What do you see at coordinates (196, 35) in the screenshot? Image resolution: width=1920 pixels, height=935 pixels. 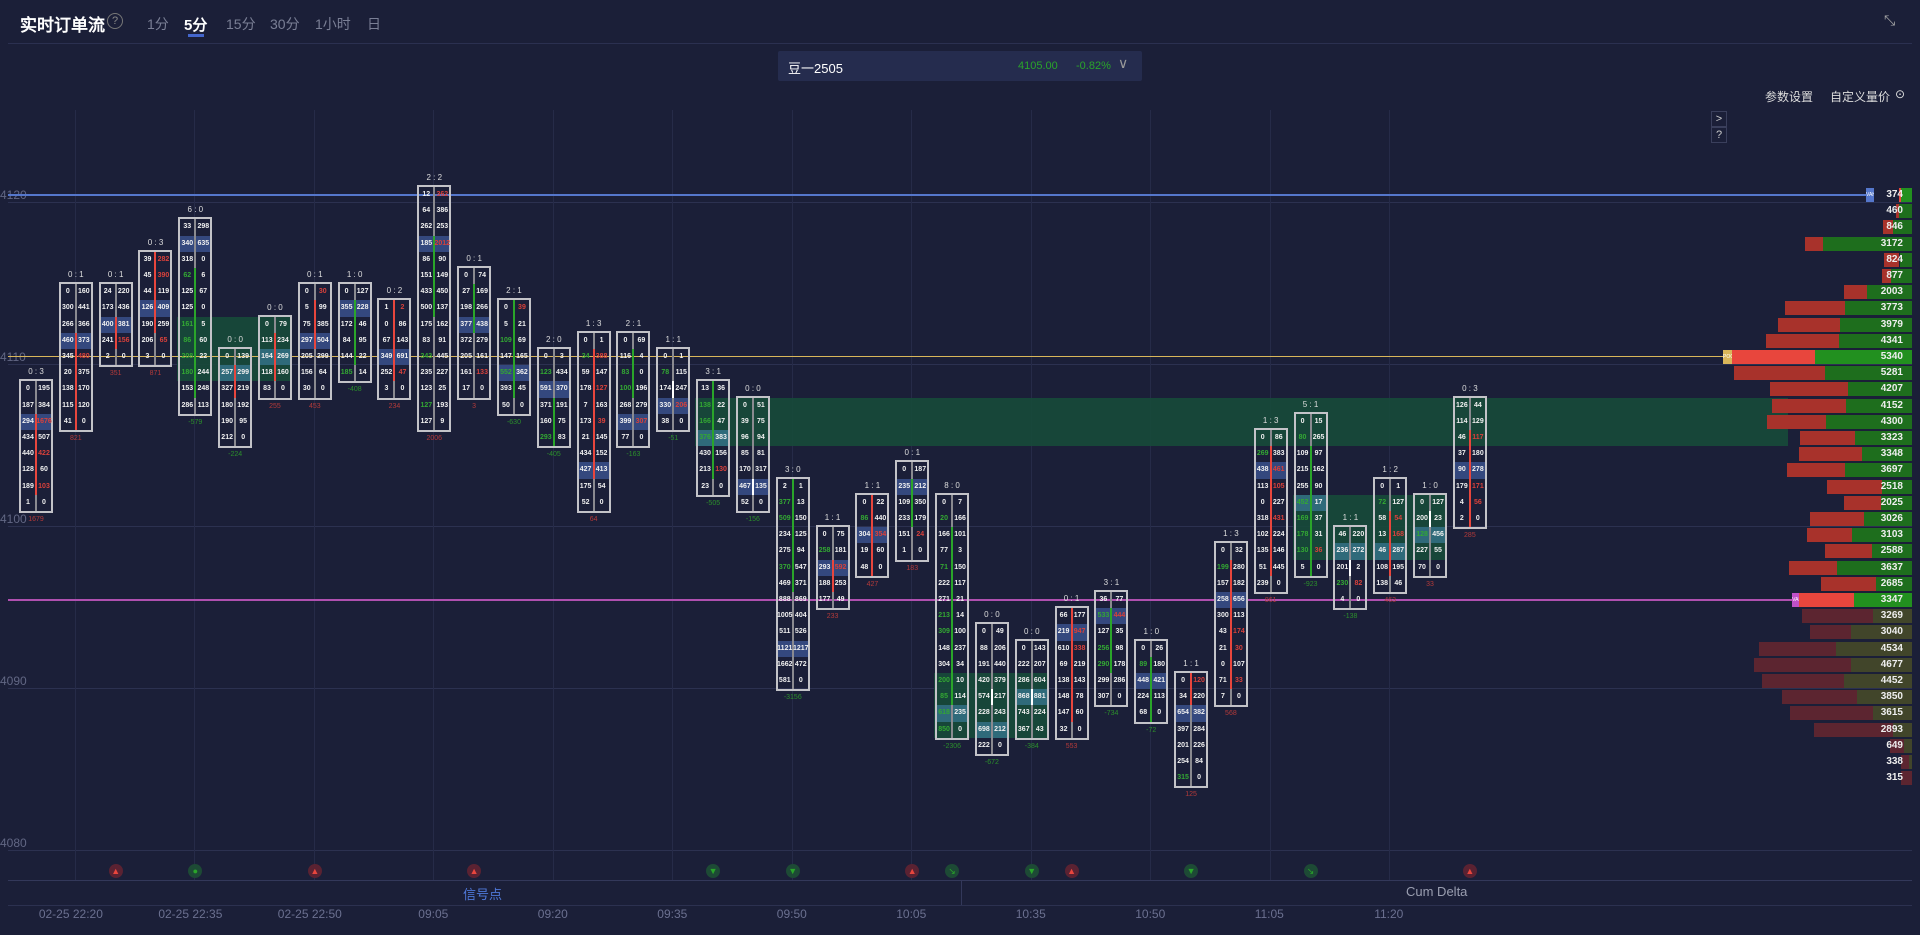 I see `active-tab-indicator` at bounding box center [196, 35].